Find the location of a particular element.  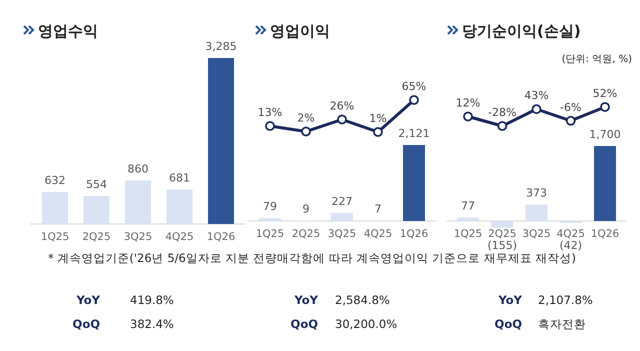

text: (단위: 억원, %) is located at coordinates (597, 59).